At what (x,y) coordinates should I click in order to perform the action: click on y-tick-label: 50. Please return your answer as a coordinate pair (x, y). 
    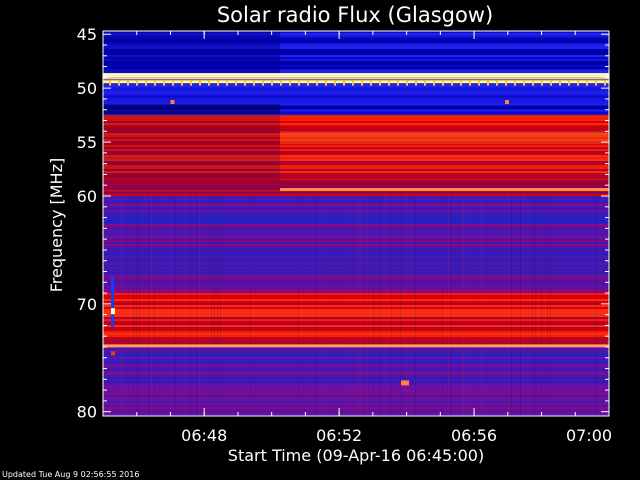
    Looking at the image, I should click on (87, 88).